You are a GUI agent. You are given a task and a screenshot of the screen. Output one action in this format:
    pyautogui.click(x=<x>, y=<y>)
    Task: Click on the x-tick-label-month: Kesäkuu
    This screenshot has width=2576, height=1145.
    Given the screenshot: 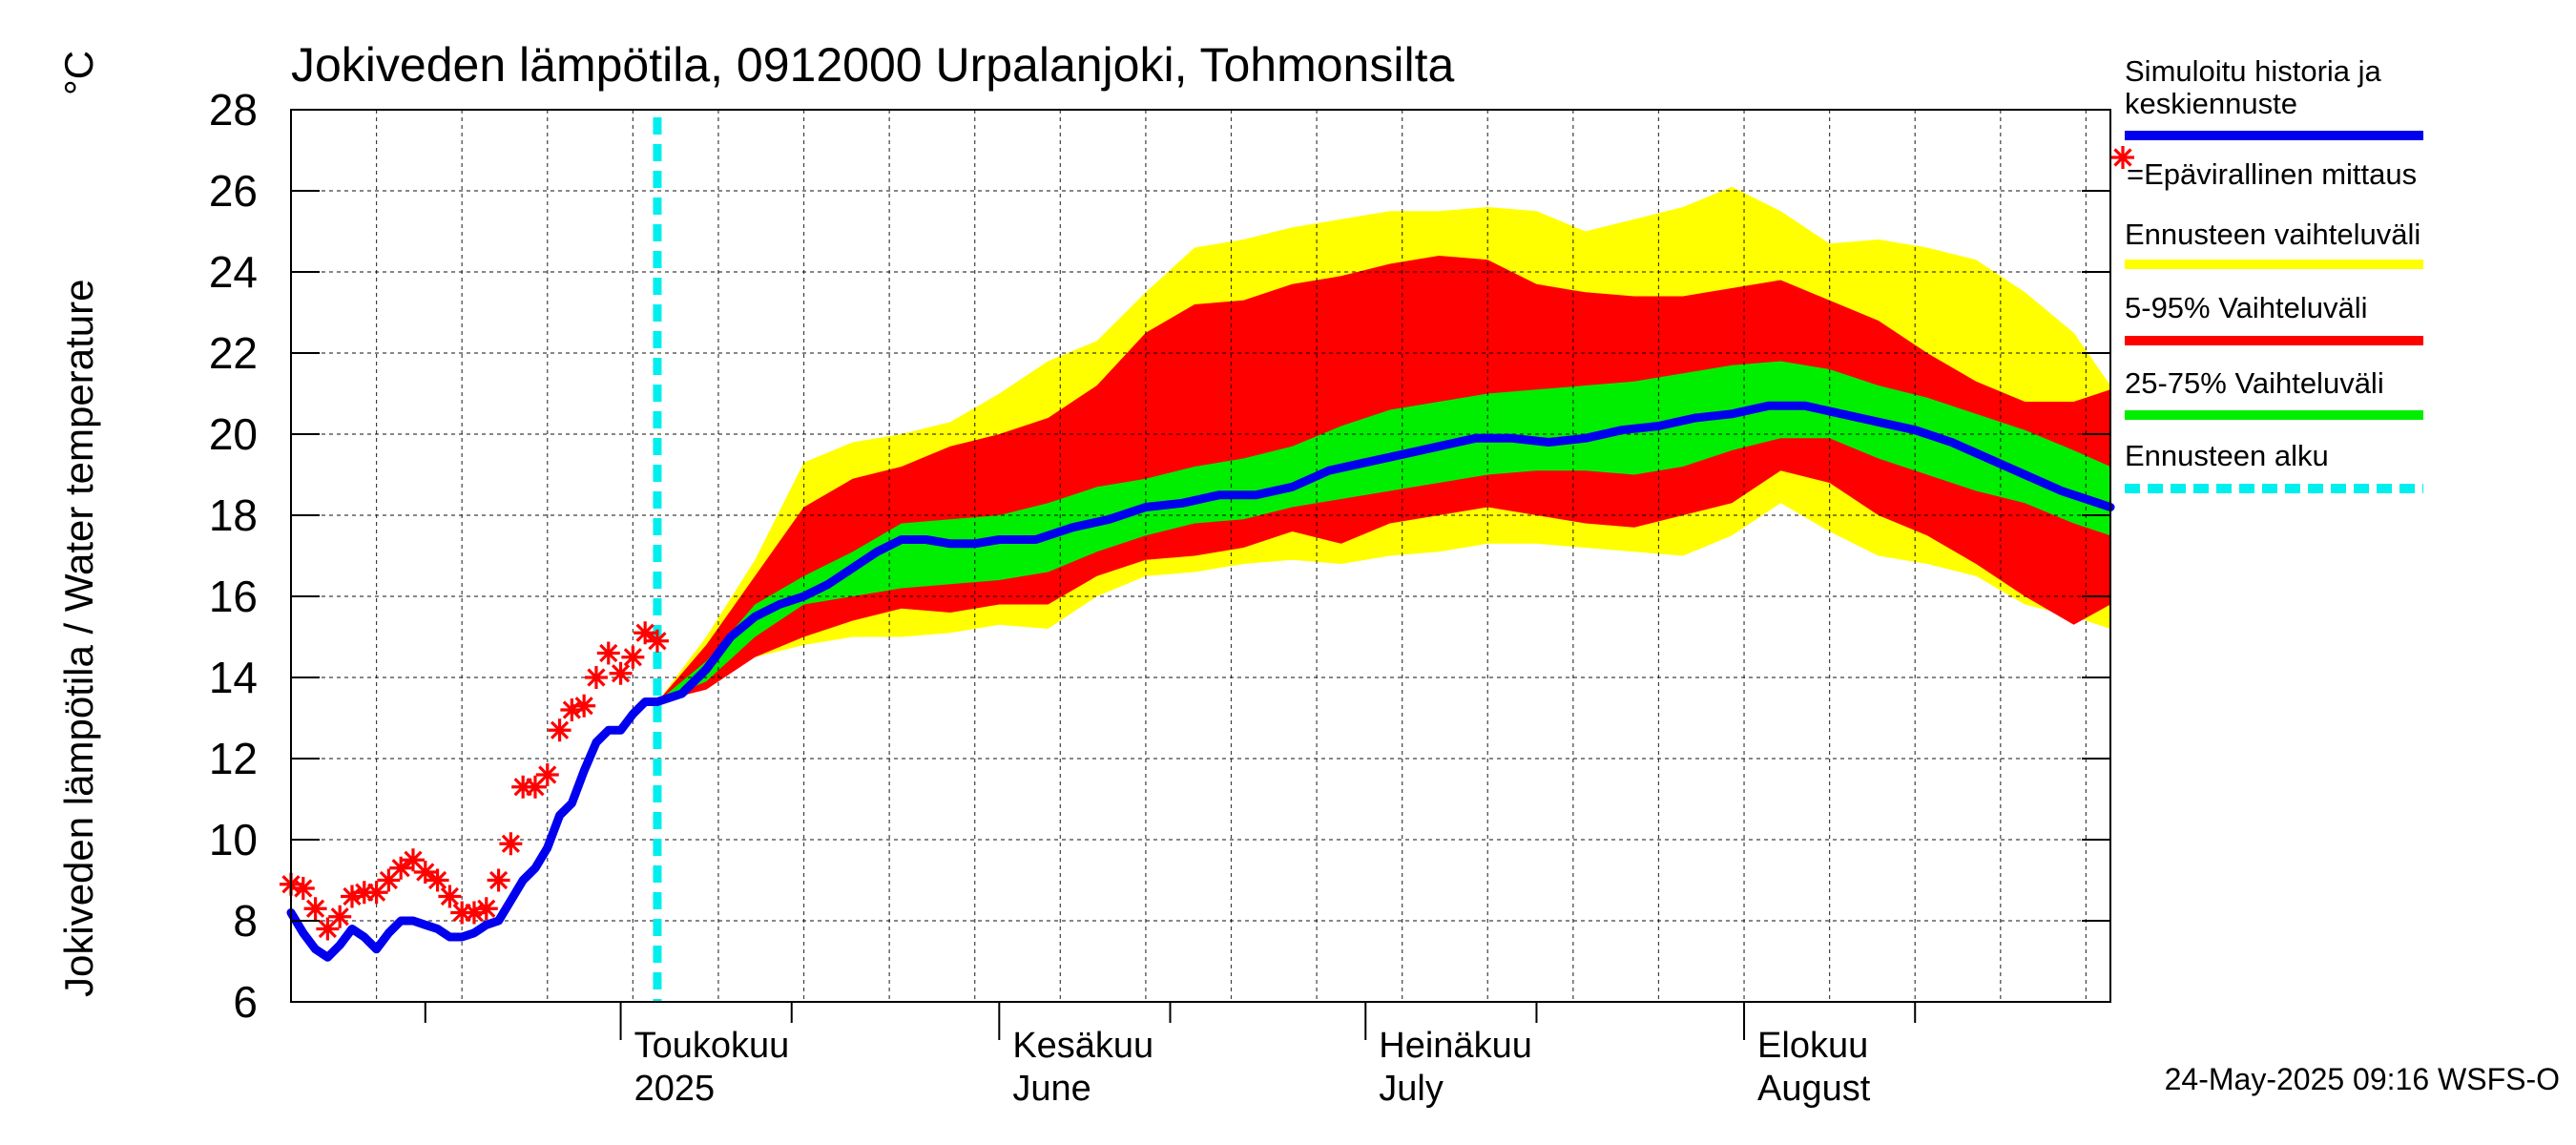 What is the action you would take?
    pyautogui.click(x=1082, y=1046)
    